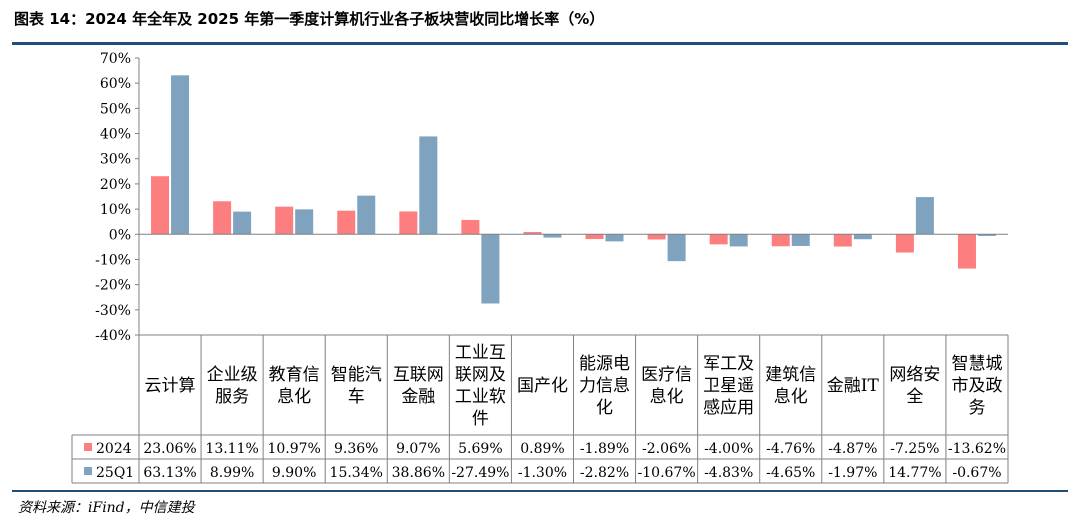 This screenshot has height=526, width=1080. Describe the element at coordinates (115, 473) in the screenshot. I see `legend-label-25q1: 25Q1` at that location.